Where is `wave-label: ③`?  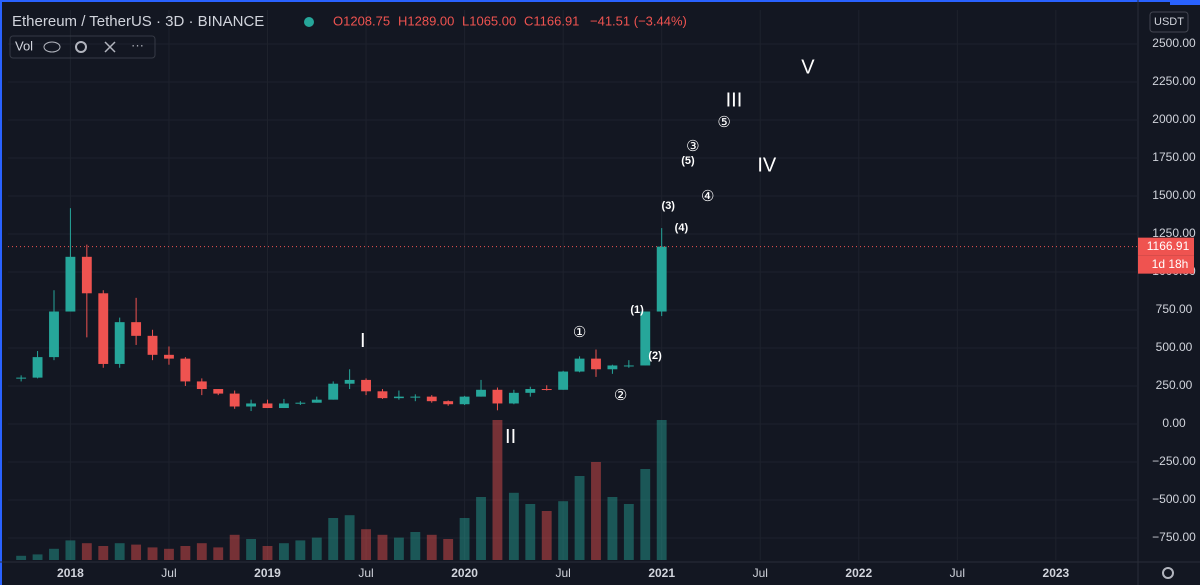
wave-label: ③ is located at coordinates (692, 146).